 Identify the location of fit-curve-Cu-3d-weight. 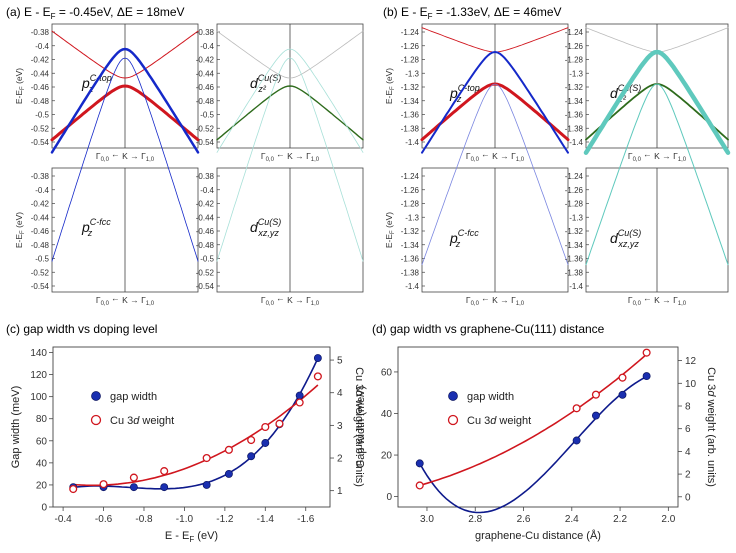
(533, 420).